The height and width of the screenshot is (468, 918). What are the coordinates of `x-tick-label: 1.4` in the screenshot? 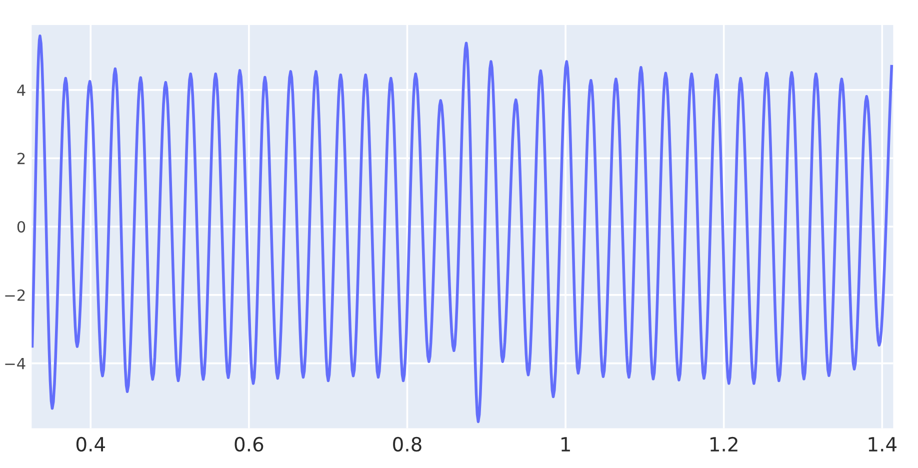 It's located at (882, 444).